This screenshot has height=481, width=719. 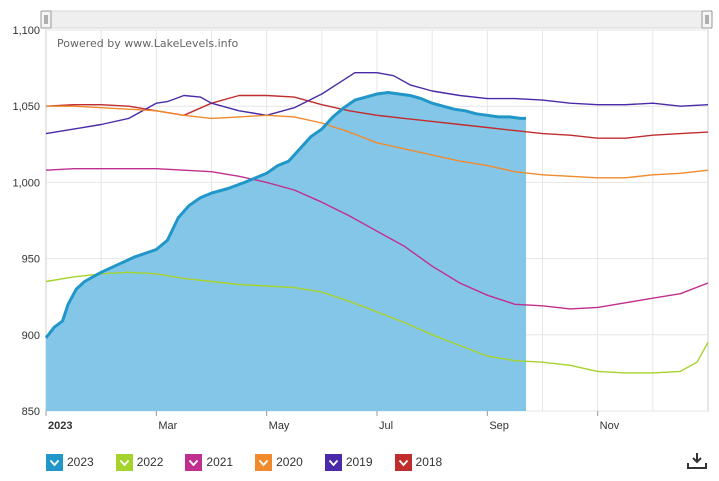 I want to click on y-tick-label: 900, so click(x=31, y=336).